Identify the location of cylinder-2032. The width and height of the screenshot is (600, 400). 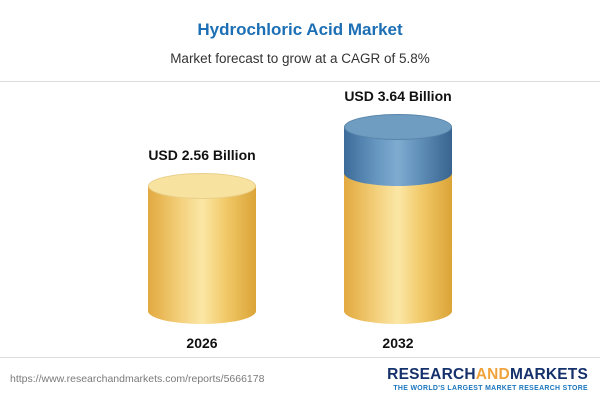
(398, 219).